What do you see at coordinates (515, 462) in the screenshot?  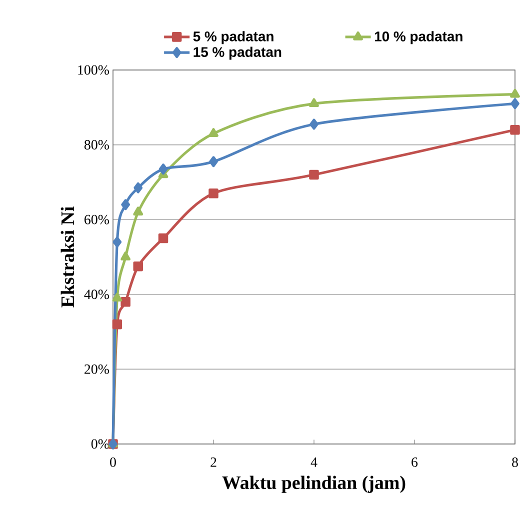 I see `x-tick-label: 8` at bounding box center [515, 462].